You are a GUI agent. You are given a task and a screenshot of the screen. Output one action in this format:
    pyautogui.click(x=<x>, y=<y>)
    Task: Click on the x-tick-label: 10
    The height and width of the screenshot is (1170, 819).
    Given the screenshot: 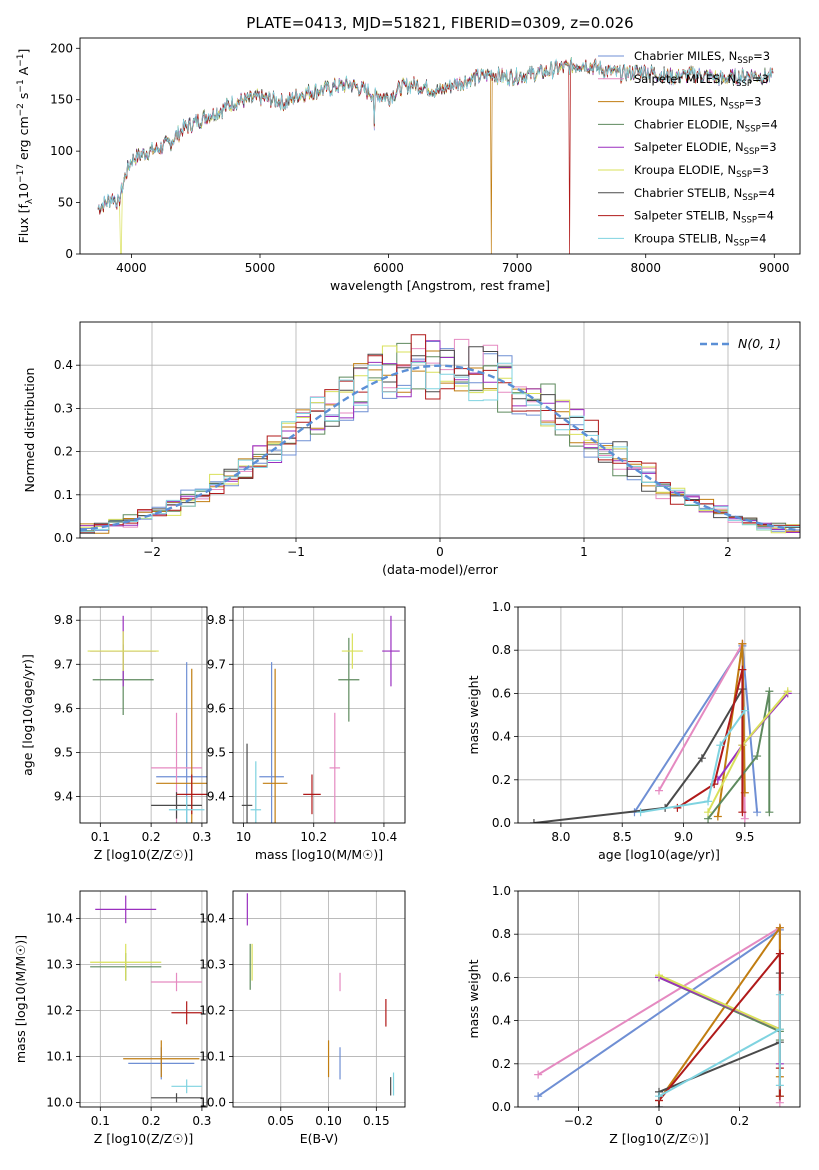 What is the action you would take?
    pyautogui.click(x=243, y=837)
    